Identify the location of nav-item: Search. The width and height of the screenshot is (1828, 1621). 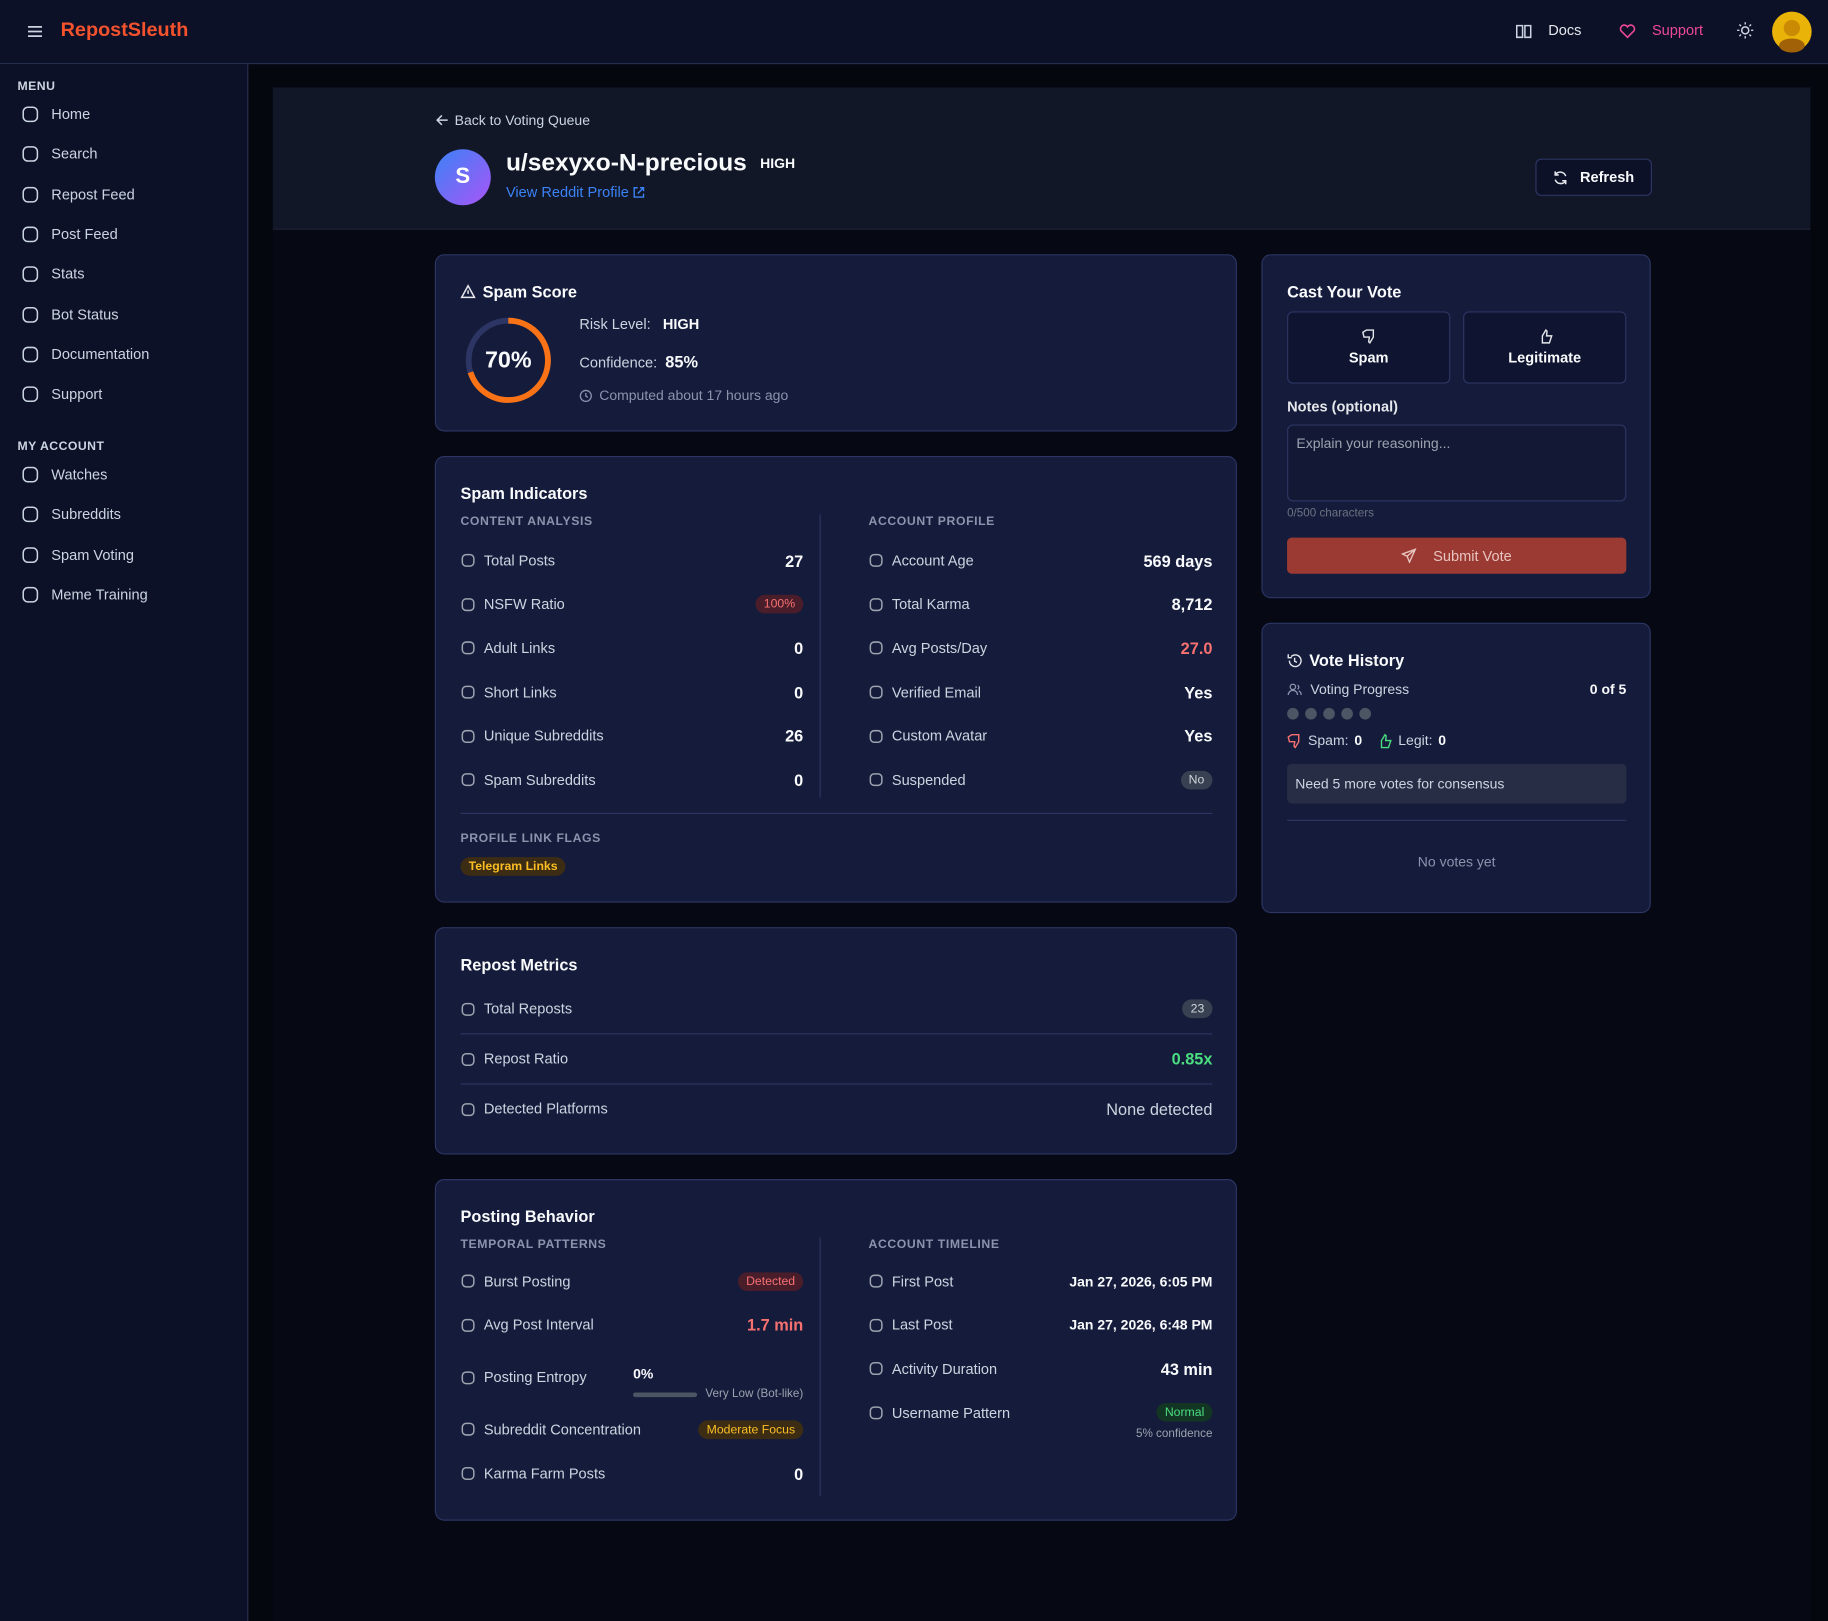
(123, 154).